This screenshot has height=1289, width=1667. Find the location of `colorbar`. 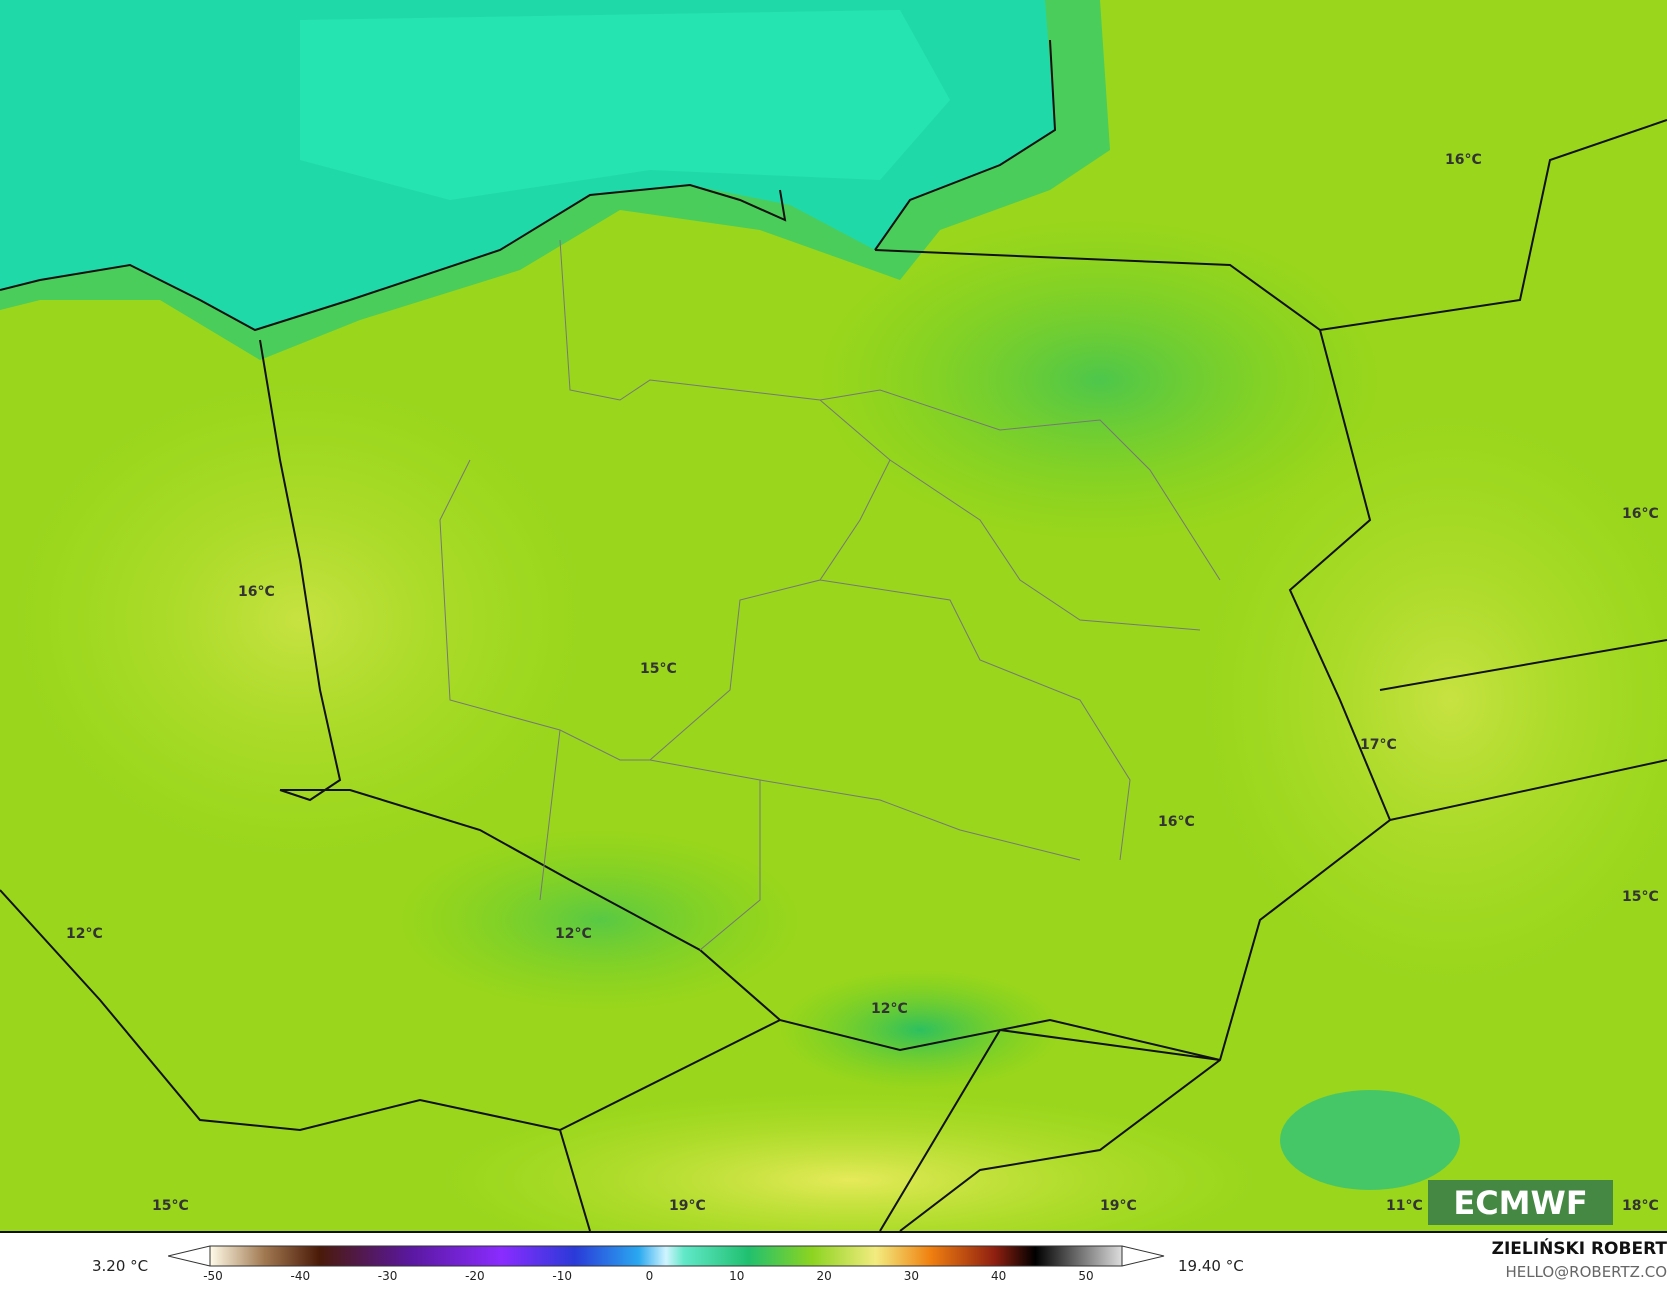

colorbar is located at coordinates (666, 1256).